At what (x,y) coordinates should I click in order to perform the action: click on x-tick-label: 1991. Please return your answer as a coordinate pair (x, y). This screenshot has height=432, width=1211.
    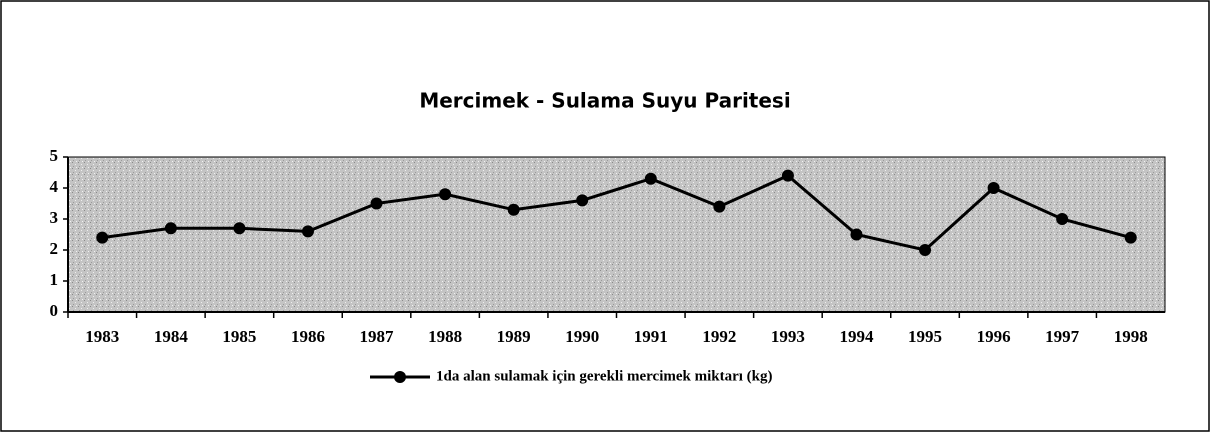
    Looking at the image, I should click on (651, 336).